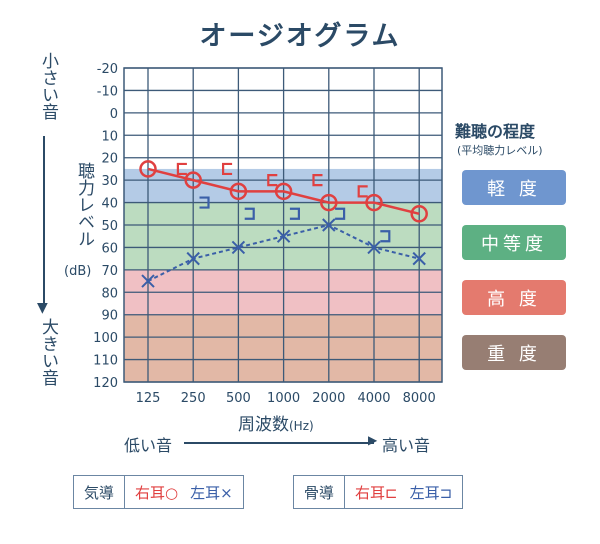  I want to click on x-tick-label: 500, so click(238, 398).